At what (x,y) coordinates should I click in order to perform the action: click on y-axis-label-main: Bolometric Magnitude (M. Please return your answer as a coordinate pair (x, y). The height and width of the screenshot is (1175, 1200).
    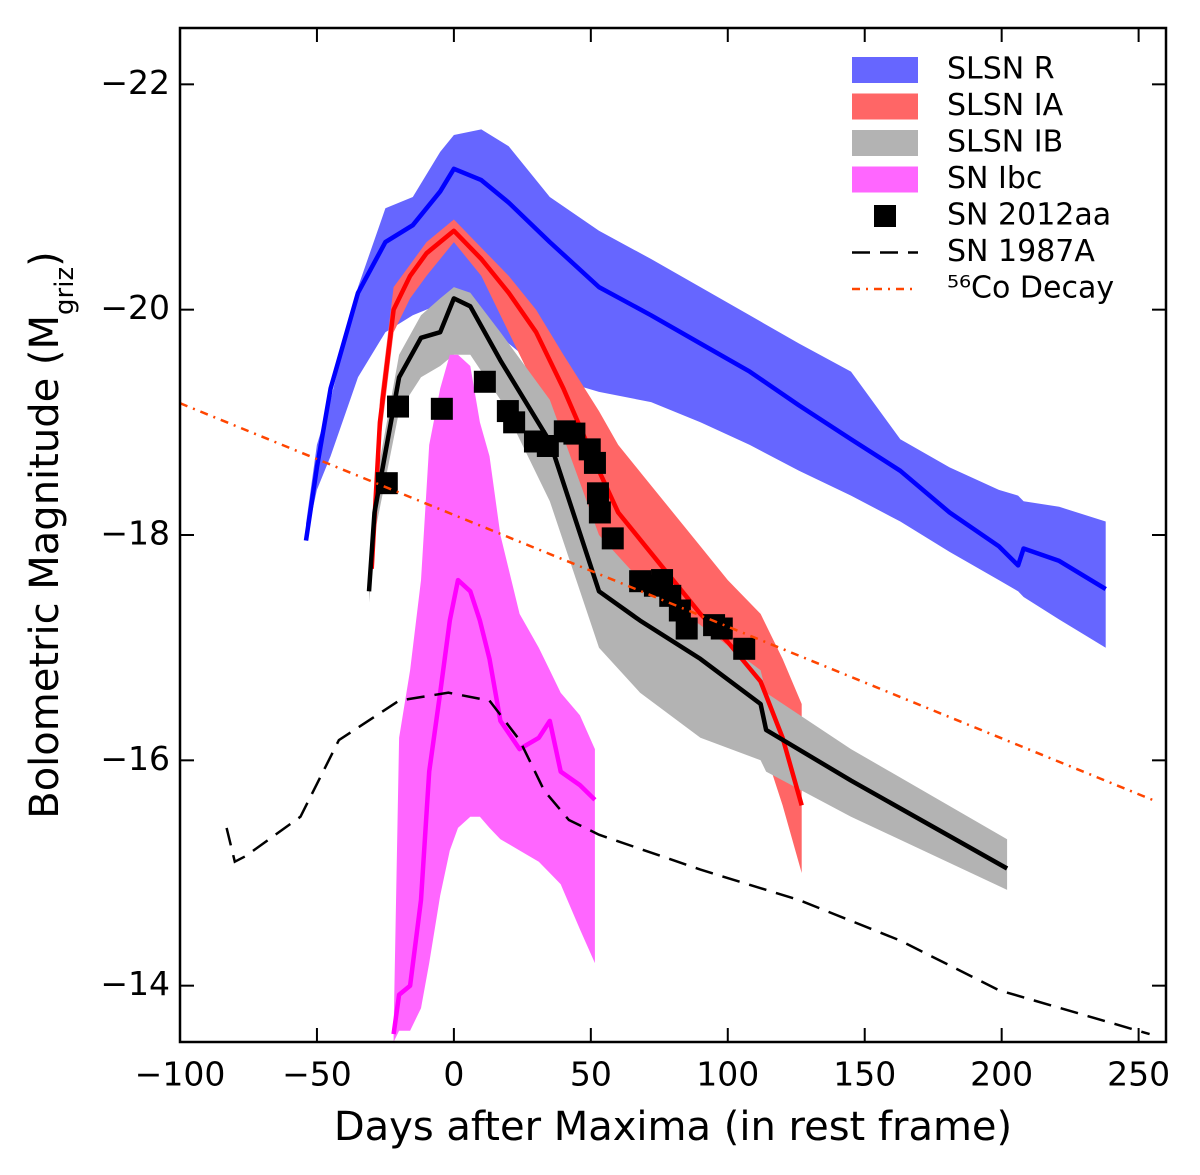
    Looking at the image, I should click on (45, 567).